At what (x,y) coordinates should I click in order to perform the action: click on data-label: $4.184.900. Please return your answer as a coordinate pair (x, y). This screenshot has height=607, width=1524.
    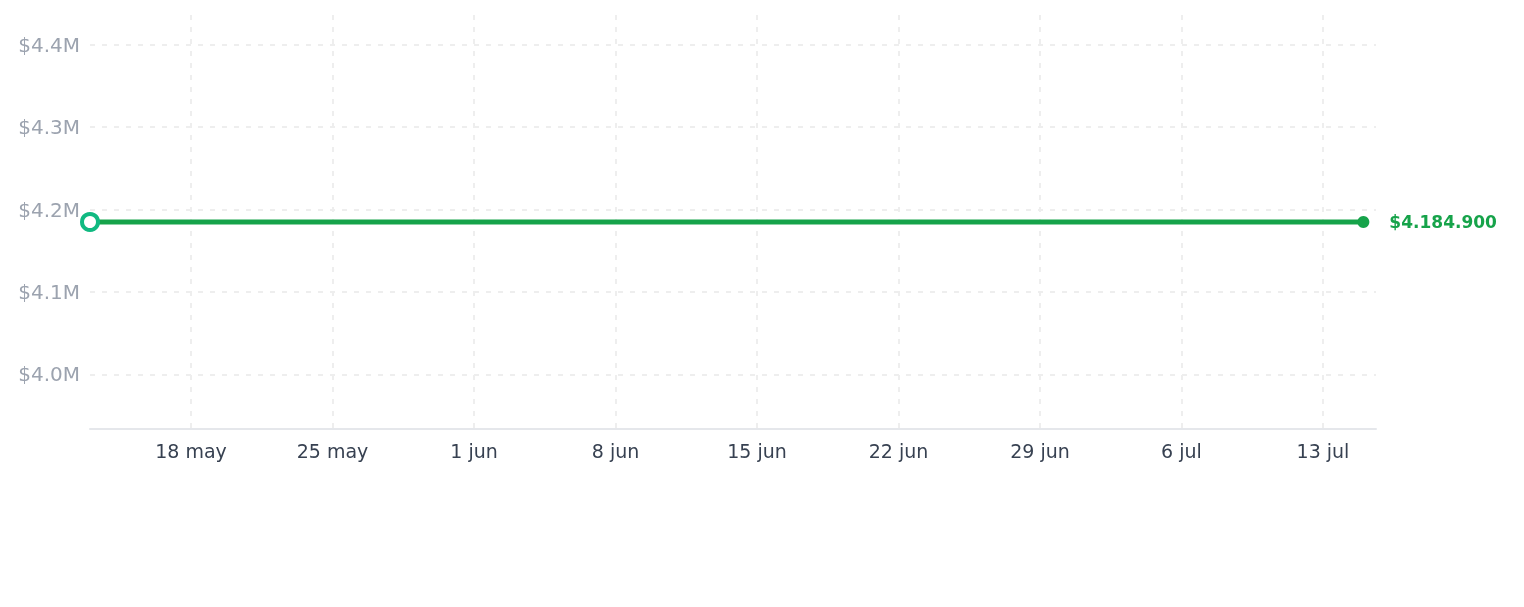
    Looking at the image, I should click on (1443, 222).